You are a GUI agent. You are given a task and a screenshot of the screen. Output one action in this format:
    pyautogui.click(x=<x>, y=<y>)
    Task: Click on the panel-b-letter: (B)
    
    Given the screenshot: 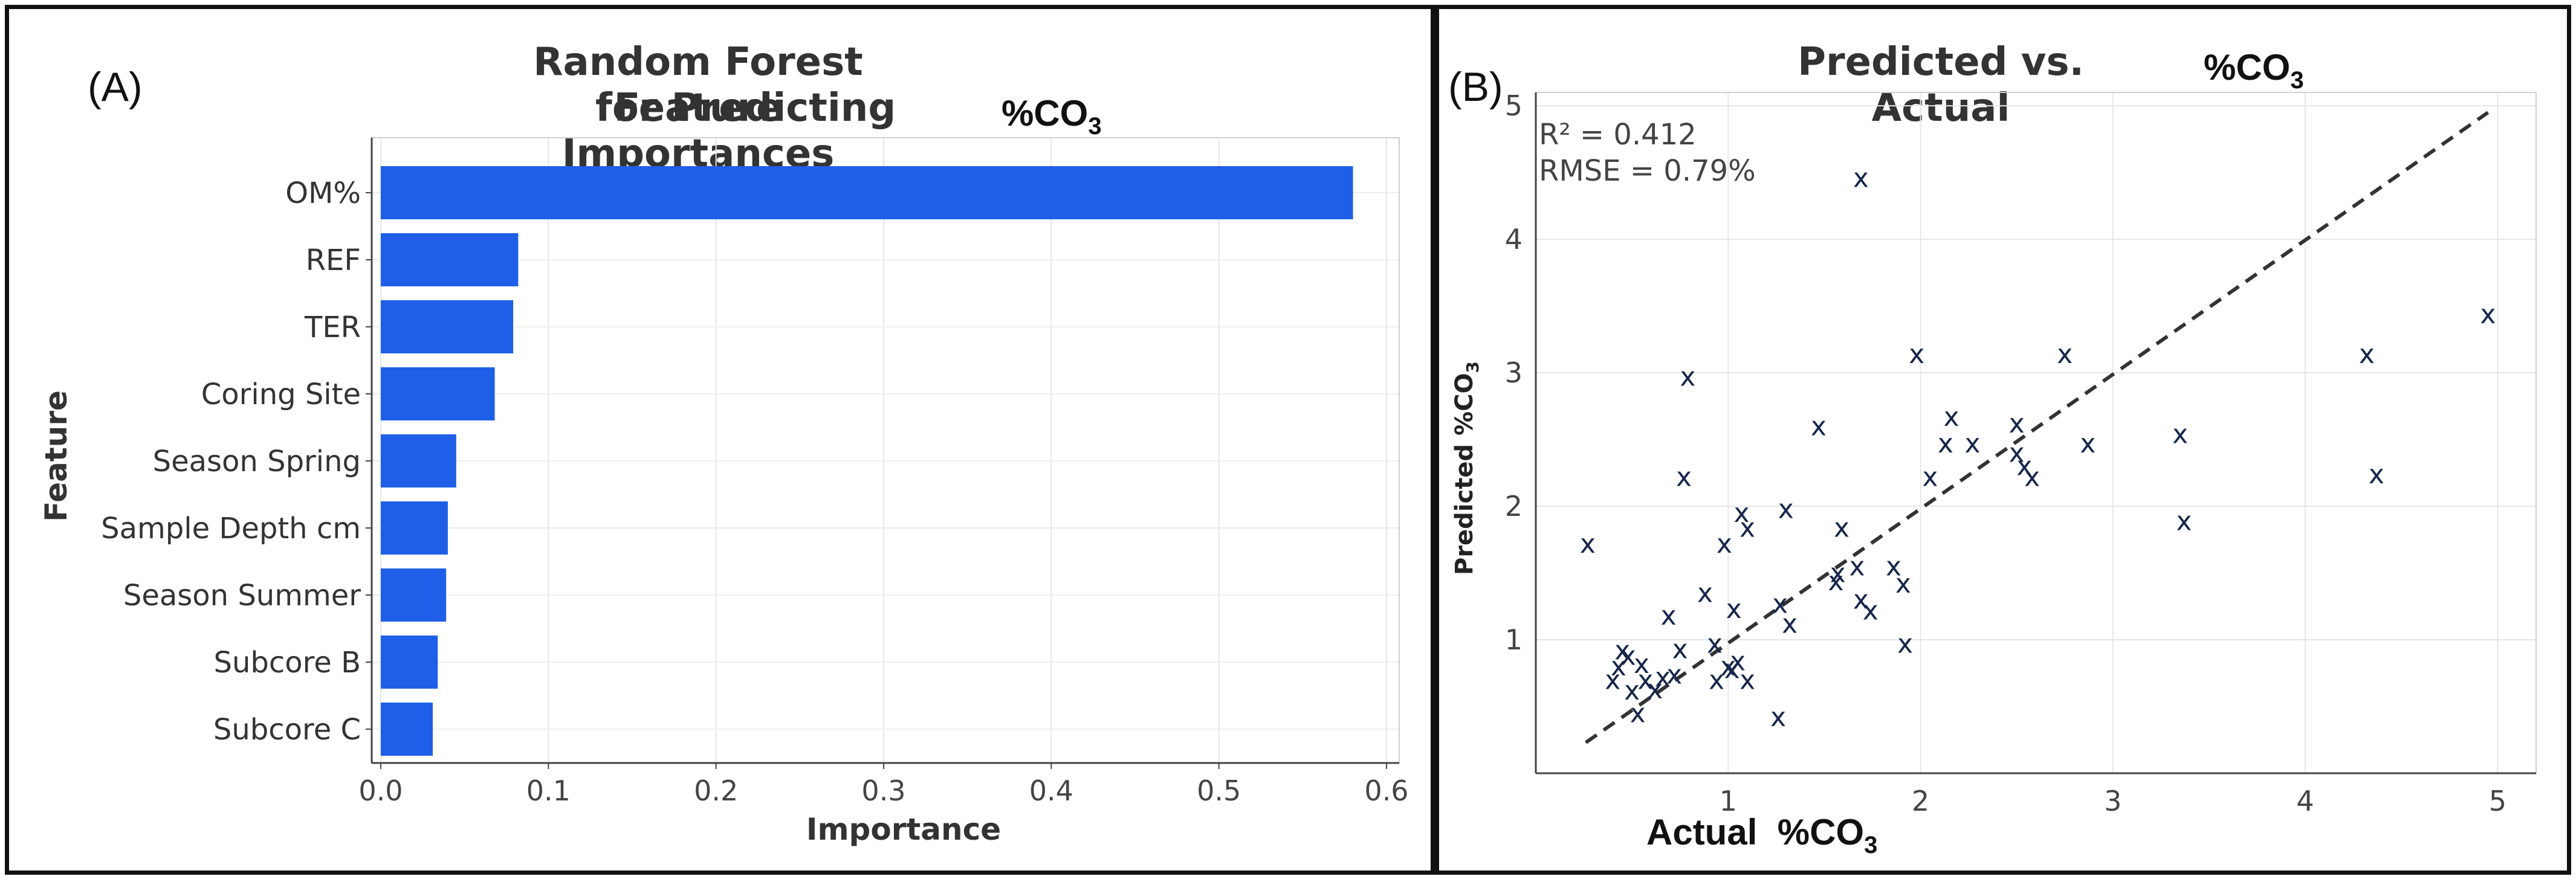 What is the action you would take?
    pyautogui.click(x=1475, y=87)
    